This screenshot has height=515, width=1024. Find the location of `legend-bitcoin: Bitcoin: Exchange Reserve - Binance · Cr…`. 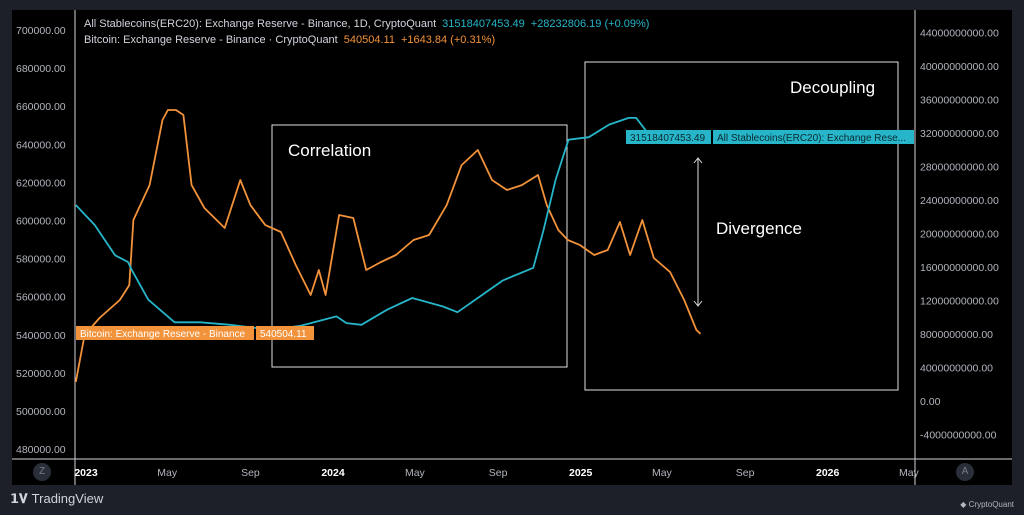

legend-bitcoin: Bitcoin: Exchange Reserve - Binance · Cr… is located at coordinates (369, 40).